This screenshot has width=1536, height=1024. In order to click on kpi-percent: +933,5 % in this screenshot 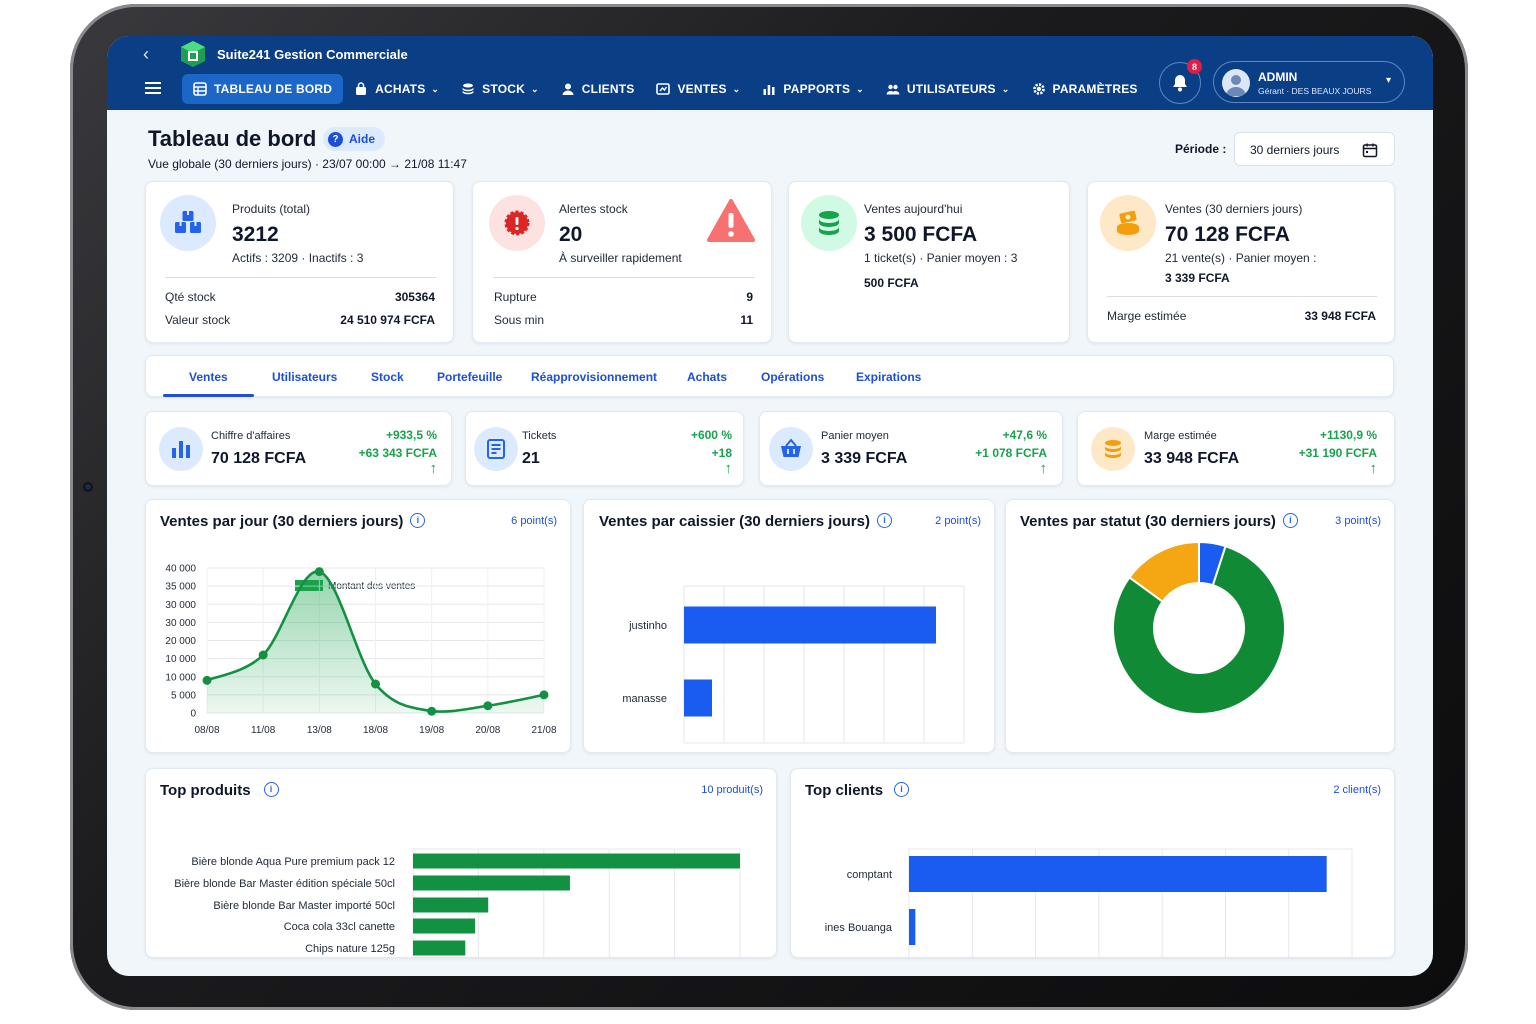, I will do `click(411, 435)`.